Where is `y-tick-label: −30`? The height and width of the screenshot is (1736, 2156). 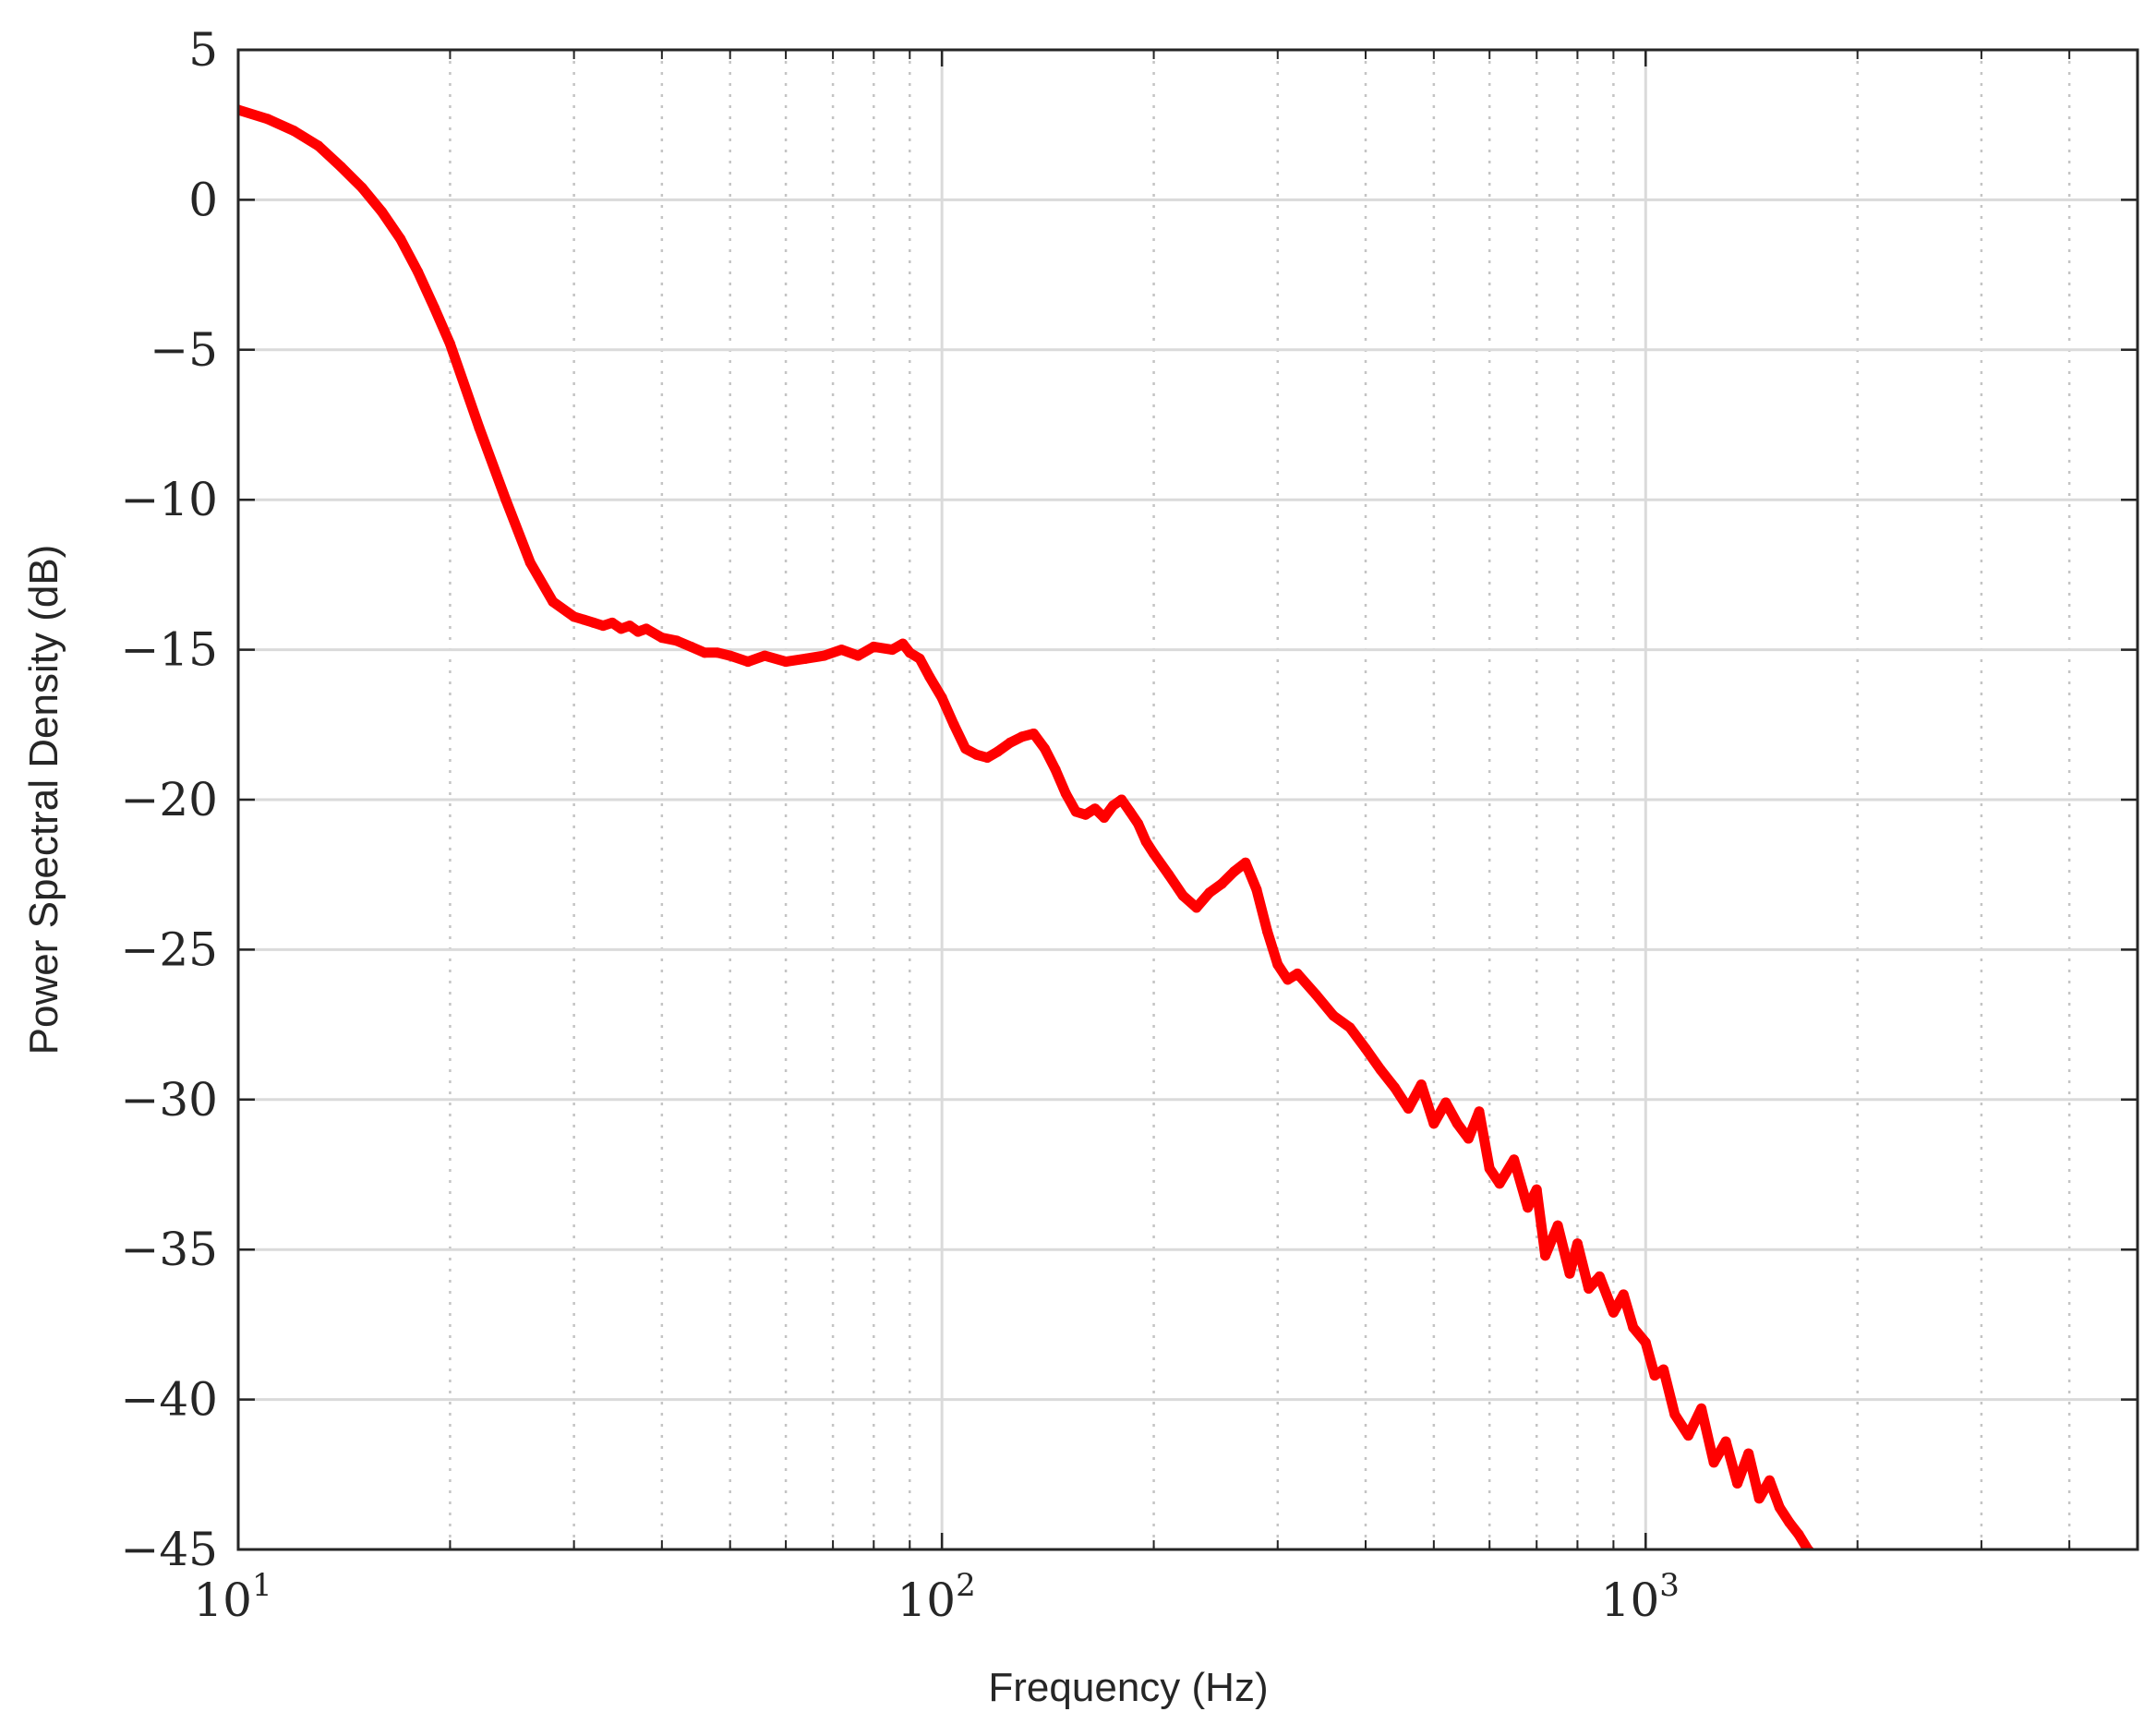 y-tick-label: −30 is located at coordinates (169, 1100).